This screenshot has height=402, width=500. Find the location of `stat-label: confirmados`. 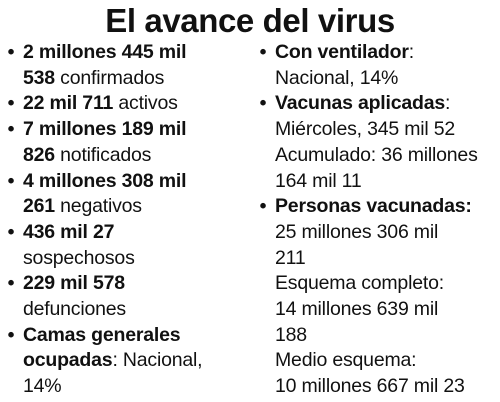

stat-label: confirmados is located at coordinates (112, 77).